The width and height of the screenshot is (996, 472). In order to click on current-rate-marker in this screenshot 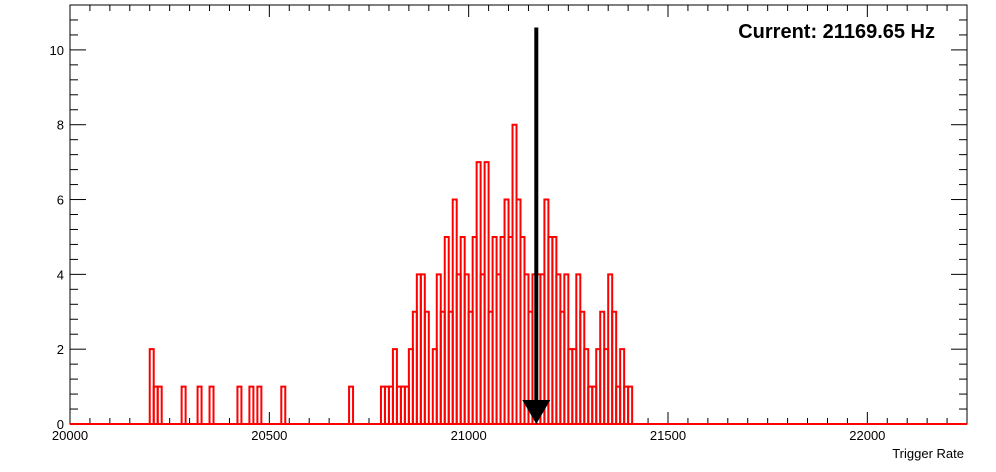, I will do `click(536, 225)`.